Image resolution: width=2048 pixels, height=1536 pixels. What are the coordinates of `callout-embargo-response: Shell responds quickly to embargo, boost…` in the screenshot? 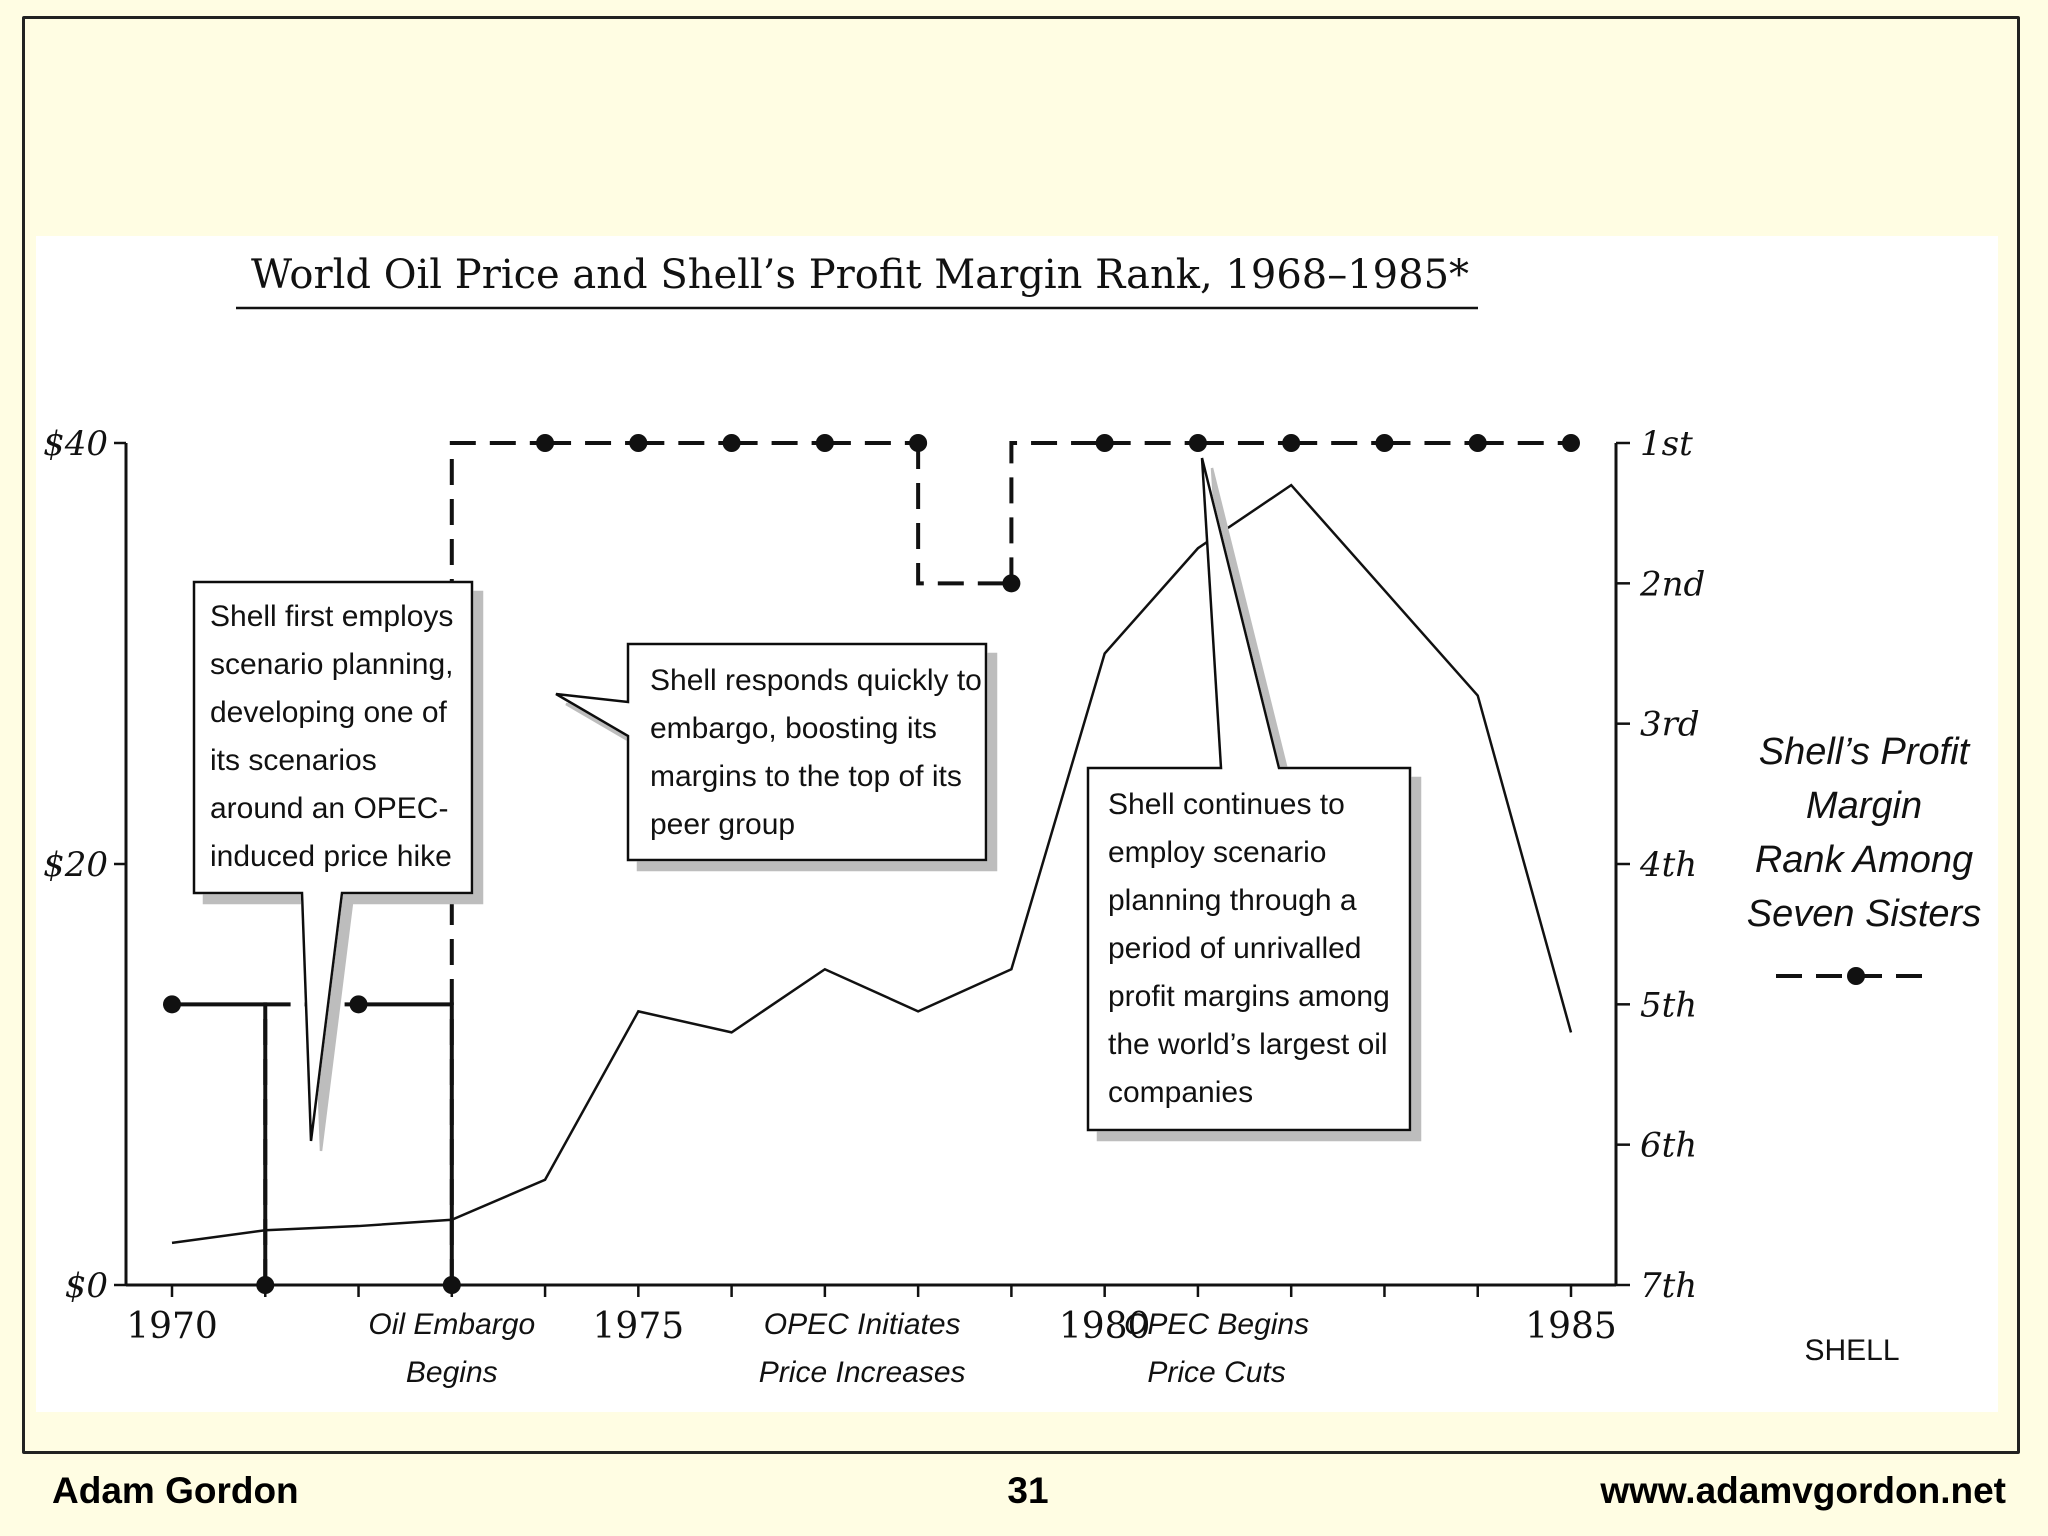 It's located at (771, 752).